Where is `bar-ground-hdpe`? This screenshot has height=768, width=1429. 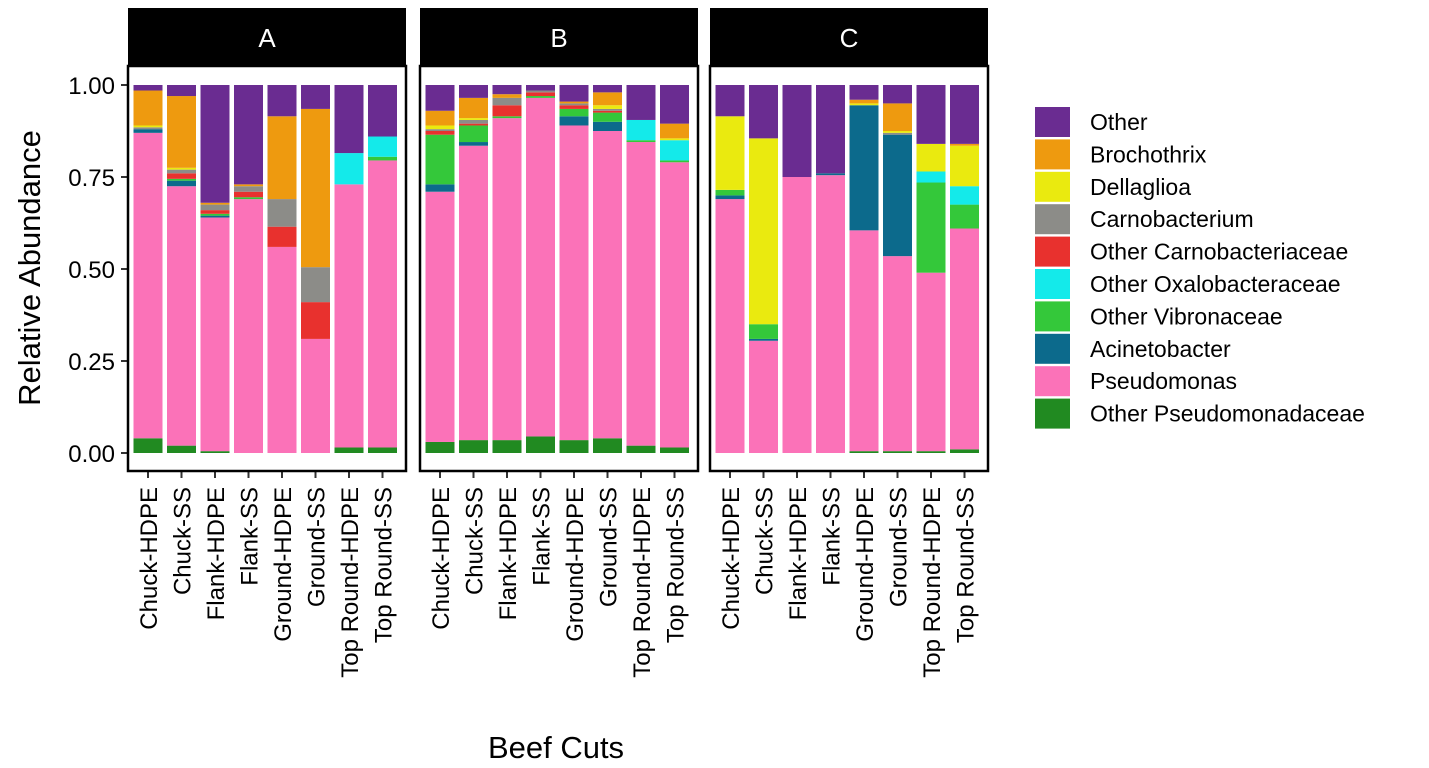 bar-ground-hdpe is located at coordinates (282, 269).